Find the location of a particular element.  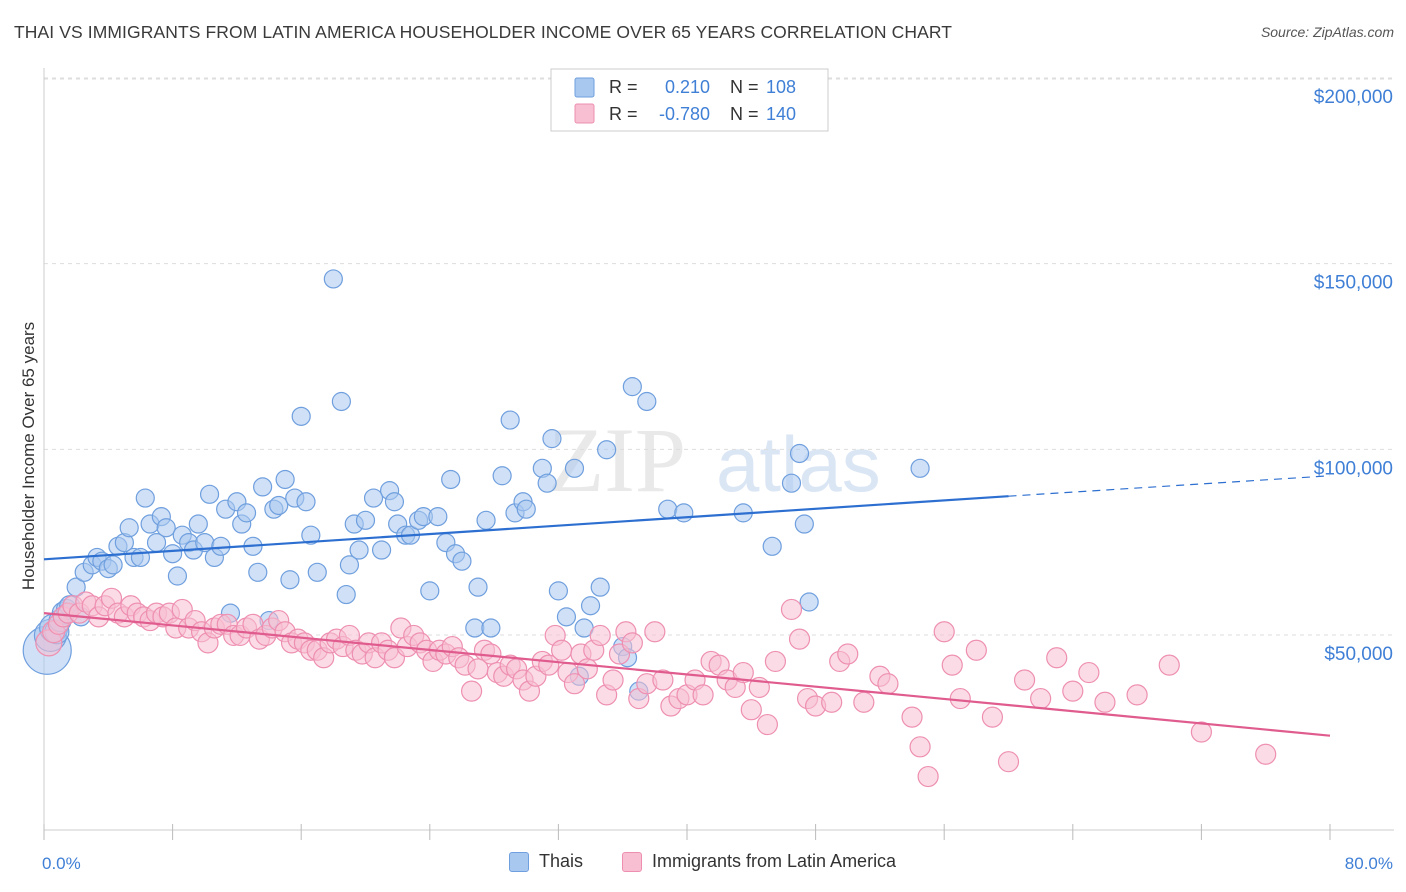

watermark-zip: ZIP is located at coordinates (617, 460).